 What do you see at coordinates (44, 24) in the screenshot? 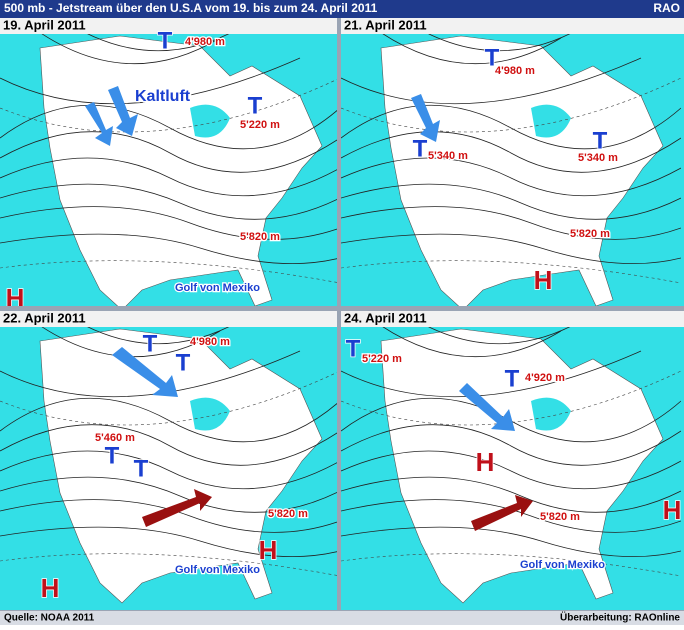
I see `date-label: 19. April 2011` at bounding box center [44, 24].